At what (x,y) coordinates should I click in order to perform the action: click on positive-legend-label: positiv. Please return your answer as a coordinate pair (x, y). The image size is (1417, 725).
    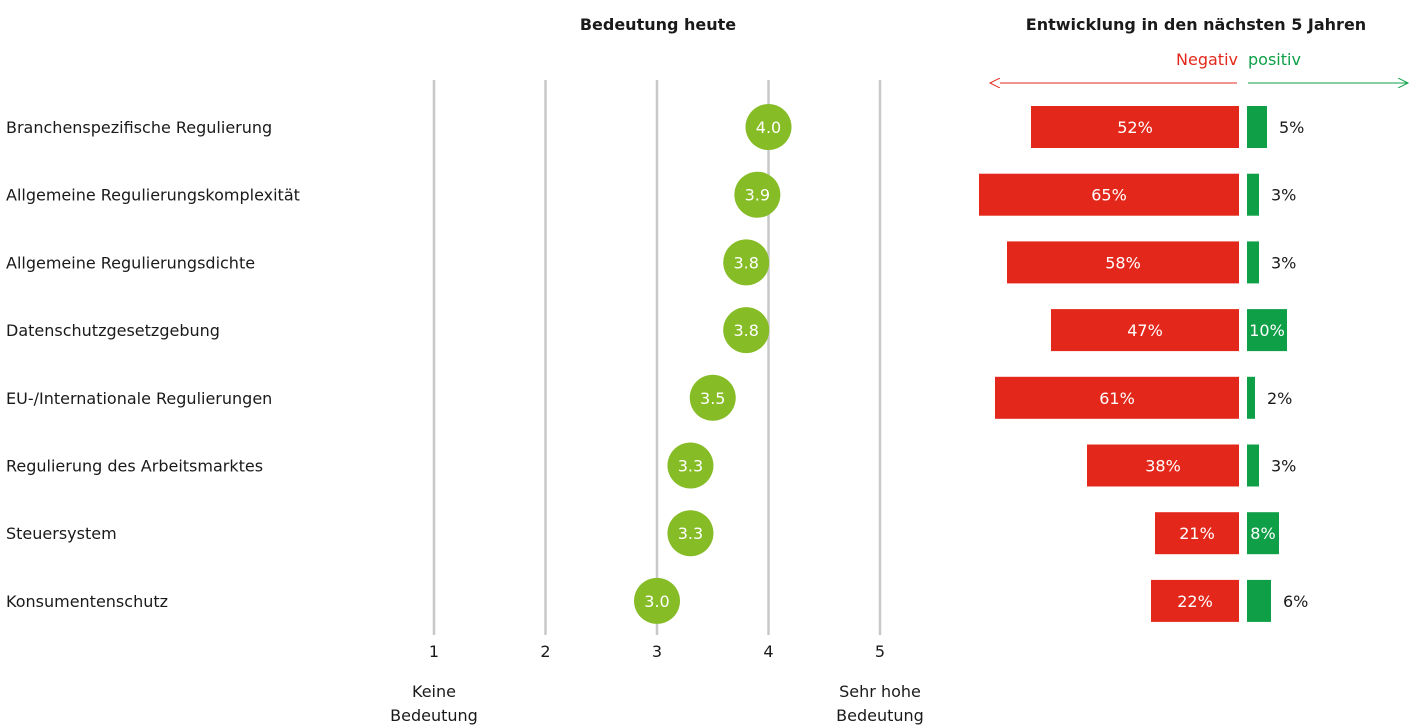
    Looking at the image, I should click on (1274, 59).